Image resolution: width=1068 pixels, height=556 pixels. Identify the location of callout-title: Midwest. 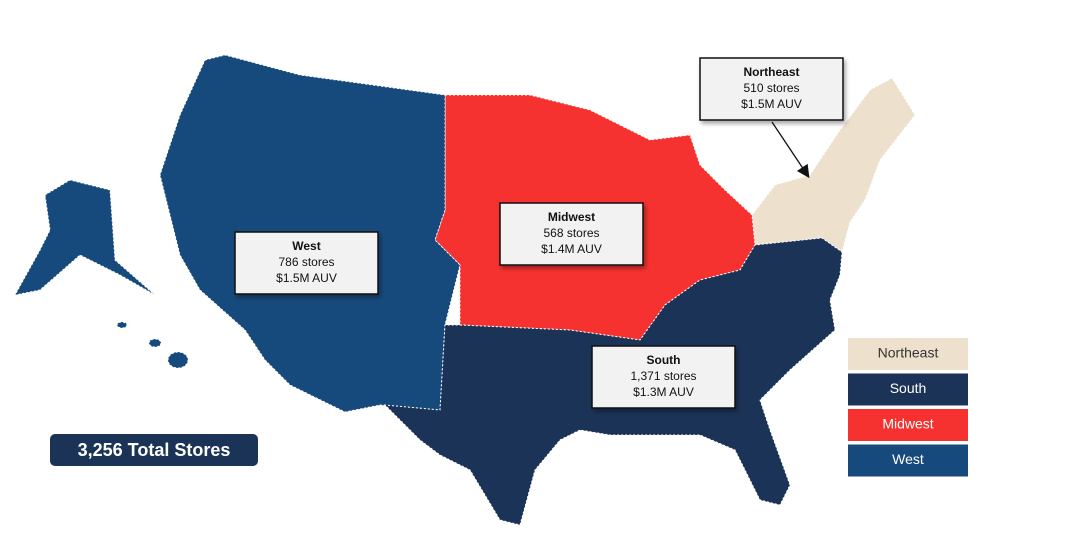
(571, 217).